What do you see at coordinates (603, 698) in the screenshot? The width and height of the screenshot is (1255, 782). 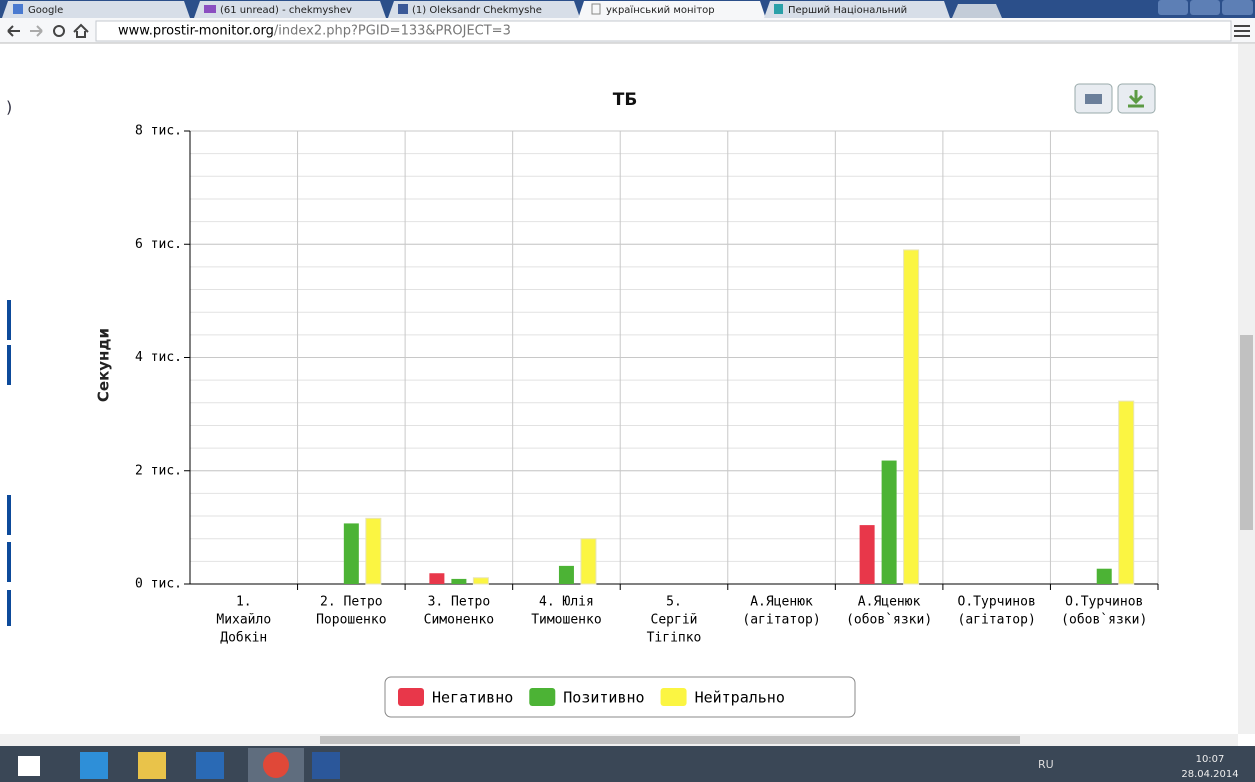 I see `legend-label: Позитивно` at bounding box center [603, 698].